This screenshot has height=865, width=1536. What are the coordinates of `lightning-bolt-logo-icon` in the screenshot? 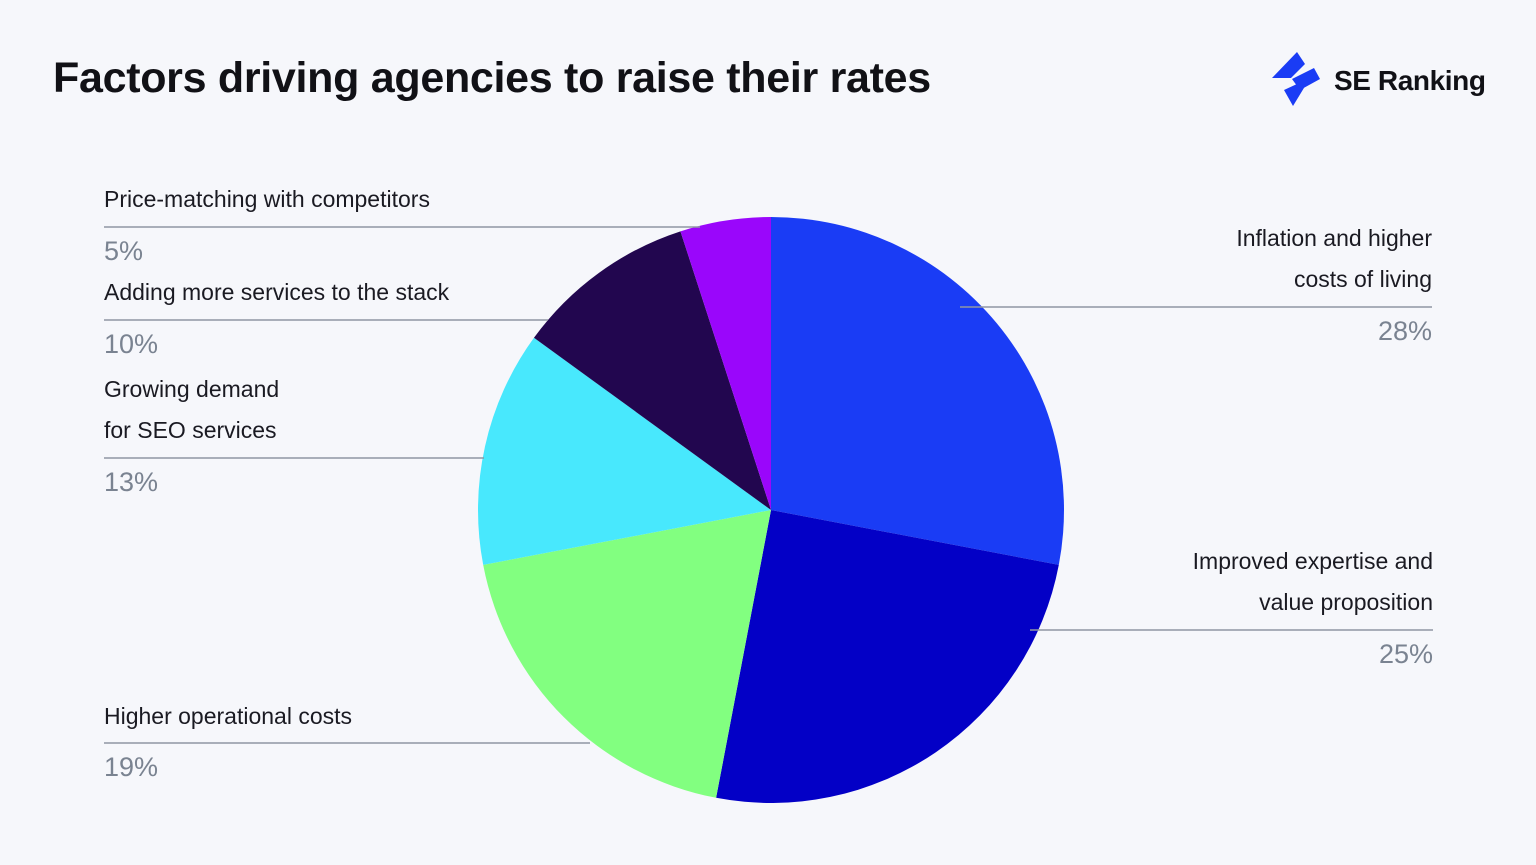 It's located at (1298, 80).